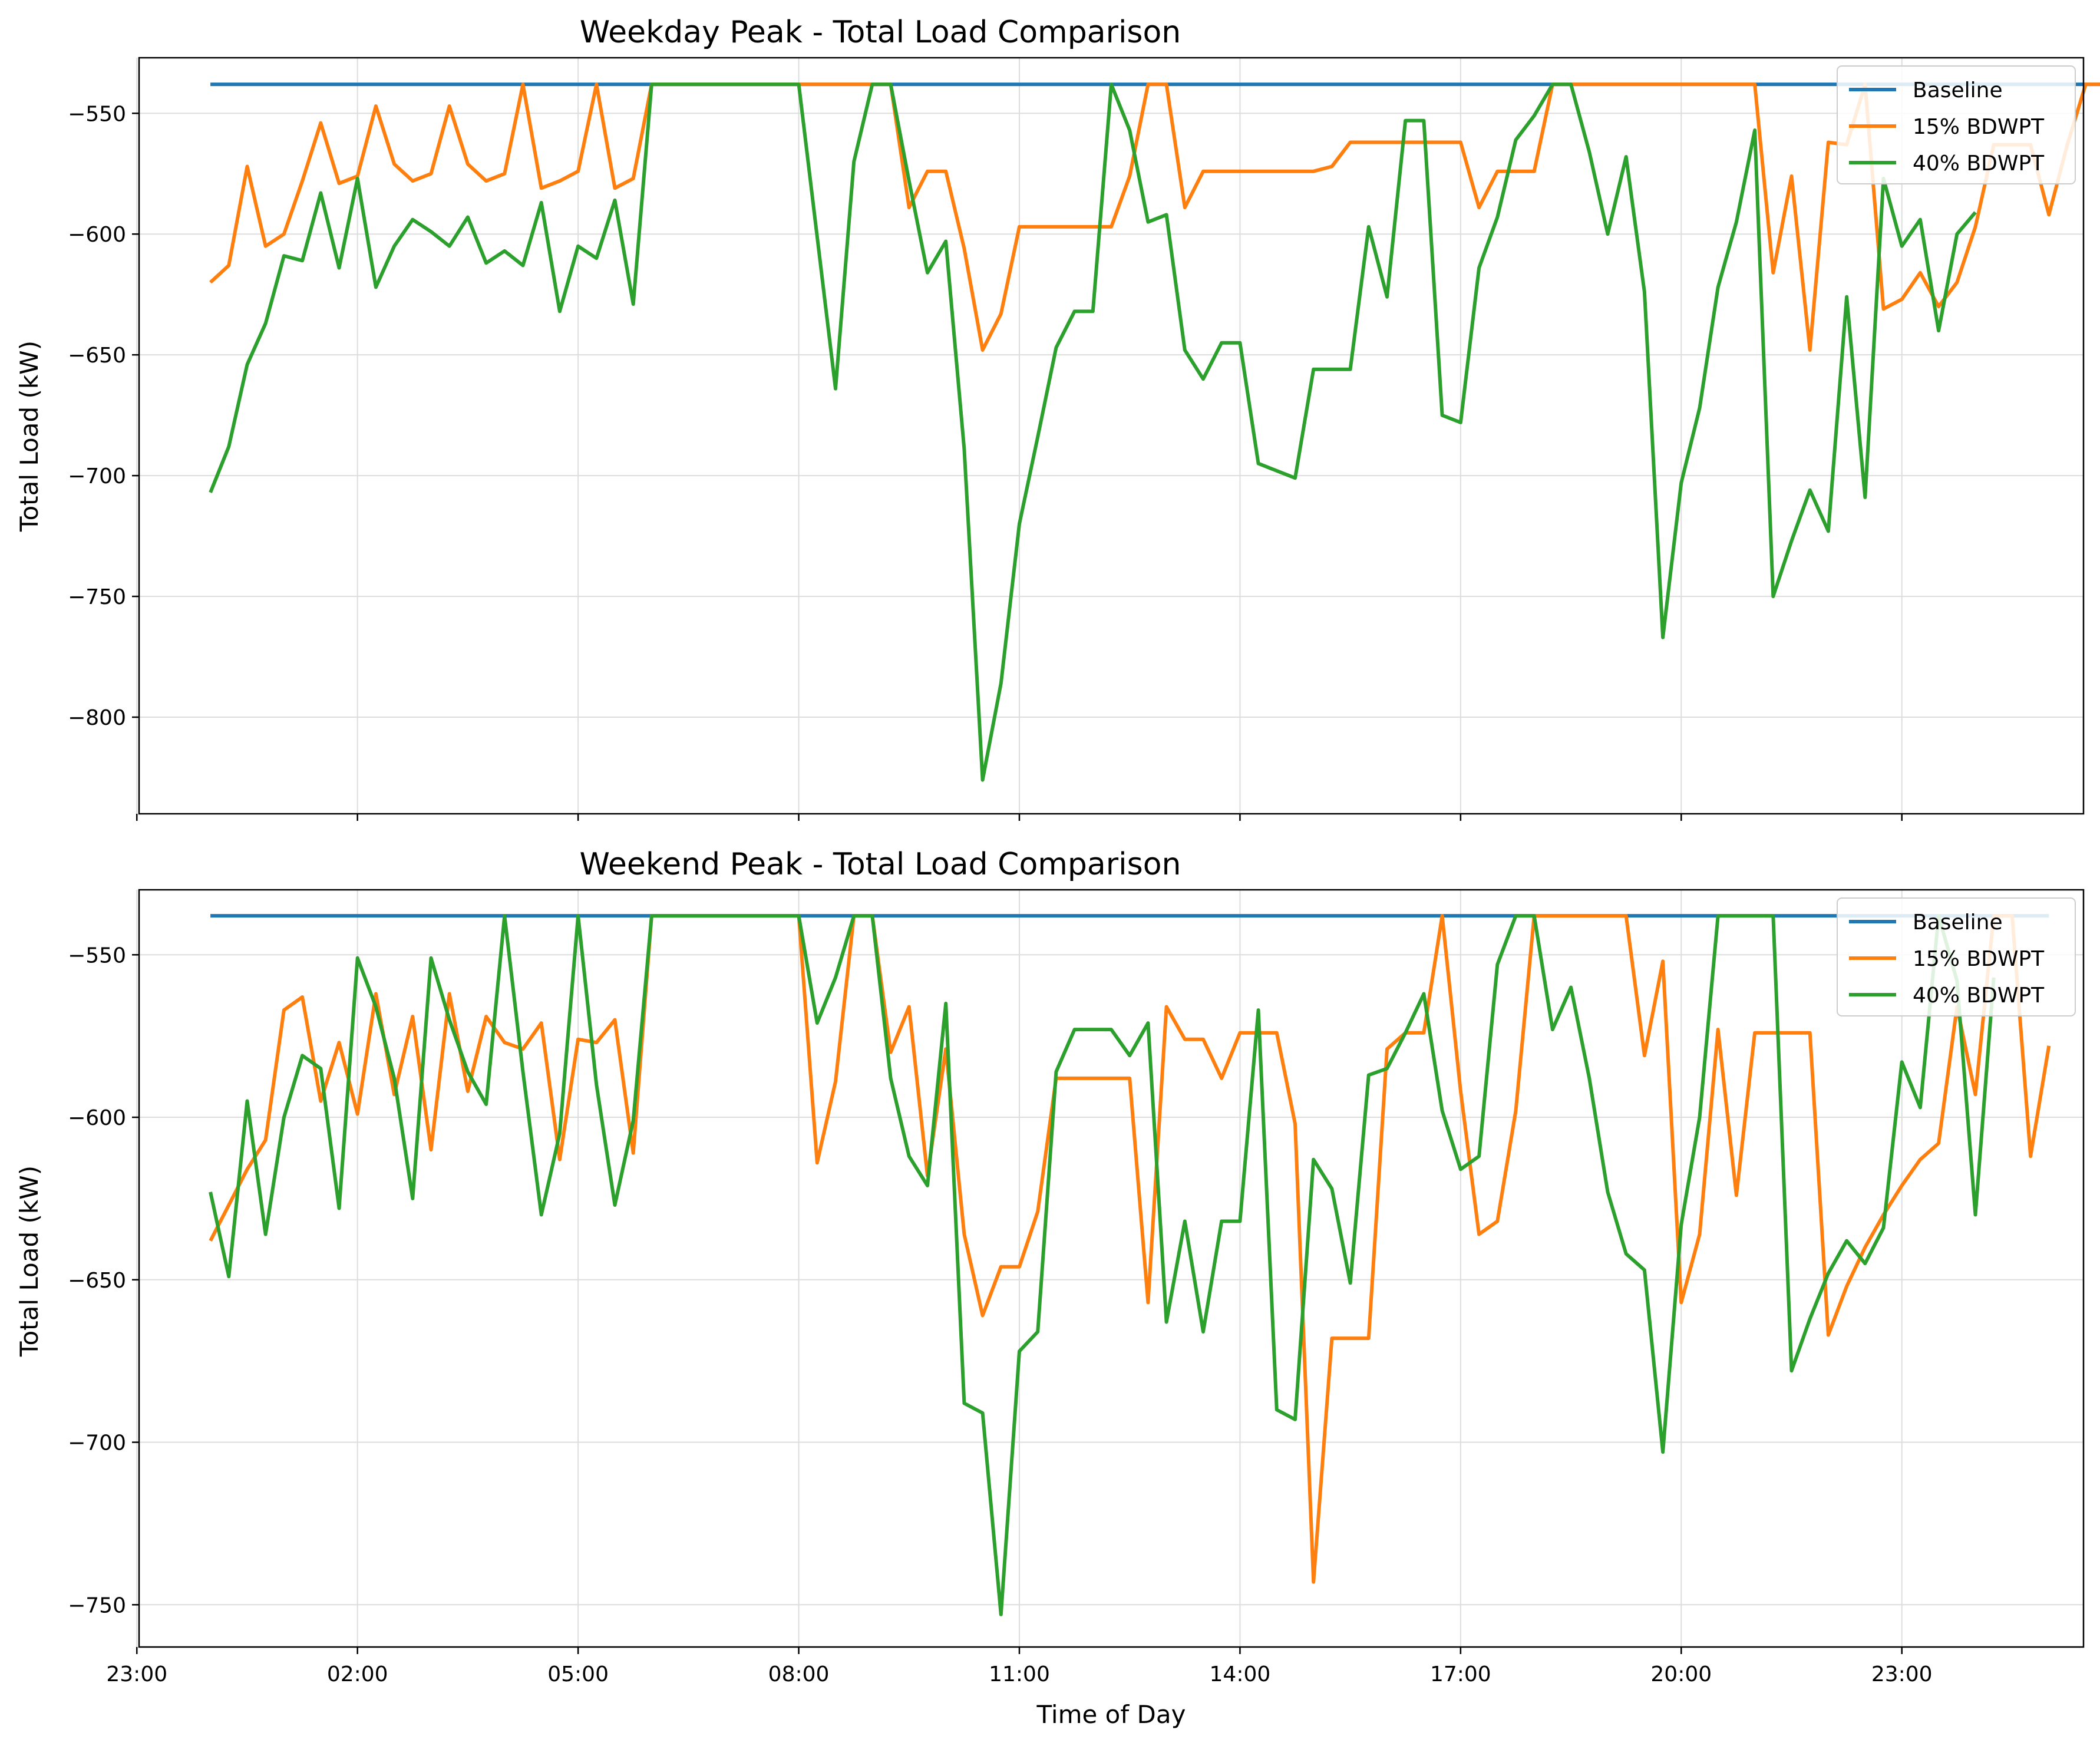 This screenshot has width=2100, height=1746. What do you see at coordinates (880, 32) in the screenshot?
I see `chart-title: Weekday Peak - Total Load Comparison` at bounding box center [880, 32].